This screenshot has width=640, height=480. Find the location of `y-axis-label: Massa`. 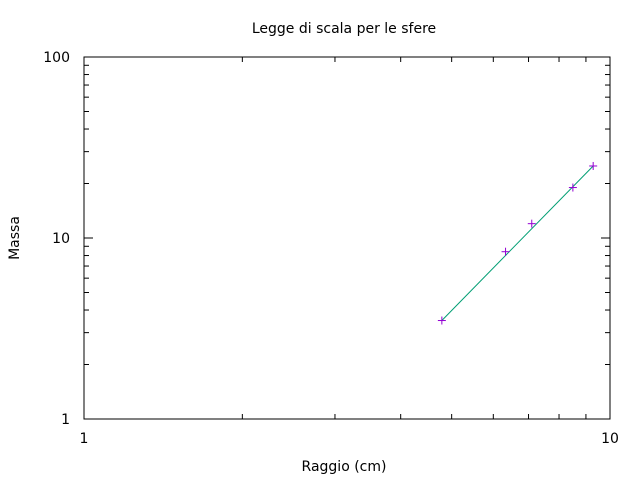

y-axis-label: Massa is located at coordinates (15, 238).